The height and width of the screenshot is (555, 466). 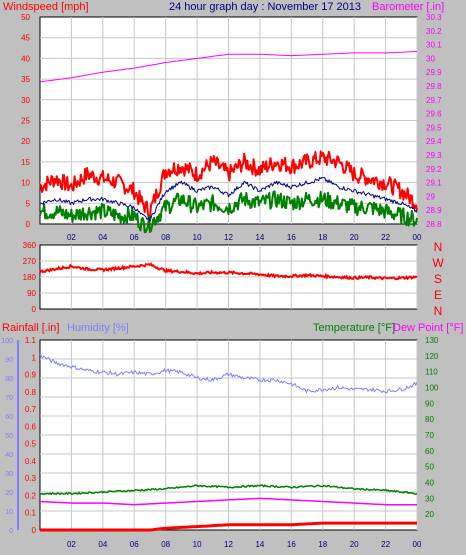 What do you see at coordinates (9, 455) in the screenshot?
I see `humidity-tick-label: 40` at bounding box center [9, 455].